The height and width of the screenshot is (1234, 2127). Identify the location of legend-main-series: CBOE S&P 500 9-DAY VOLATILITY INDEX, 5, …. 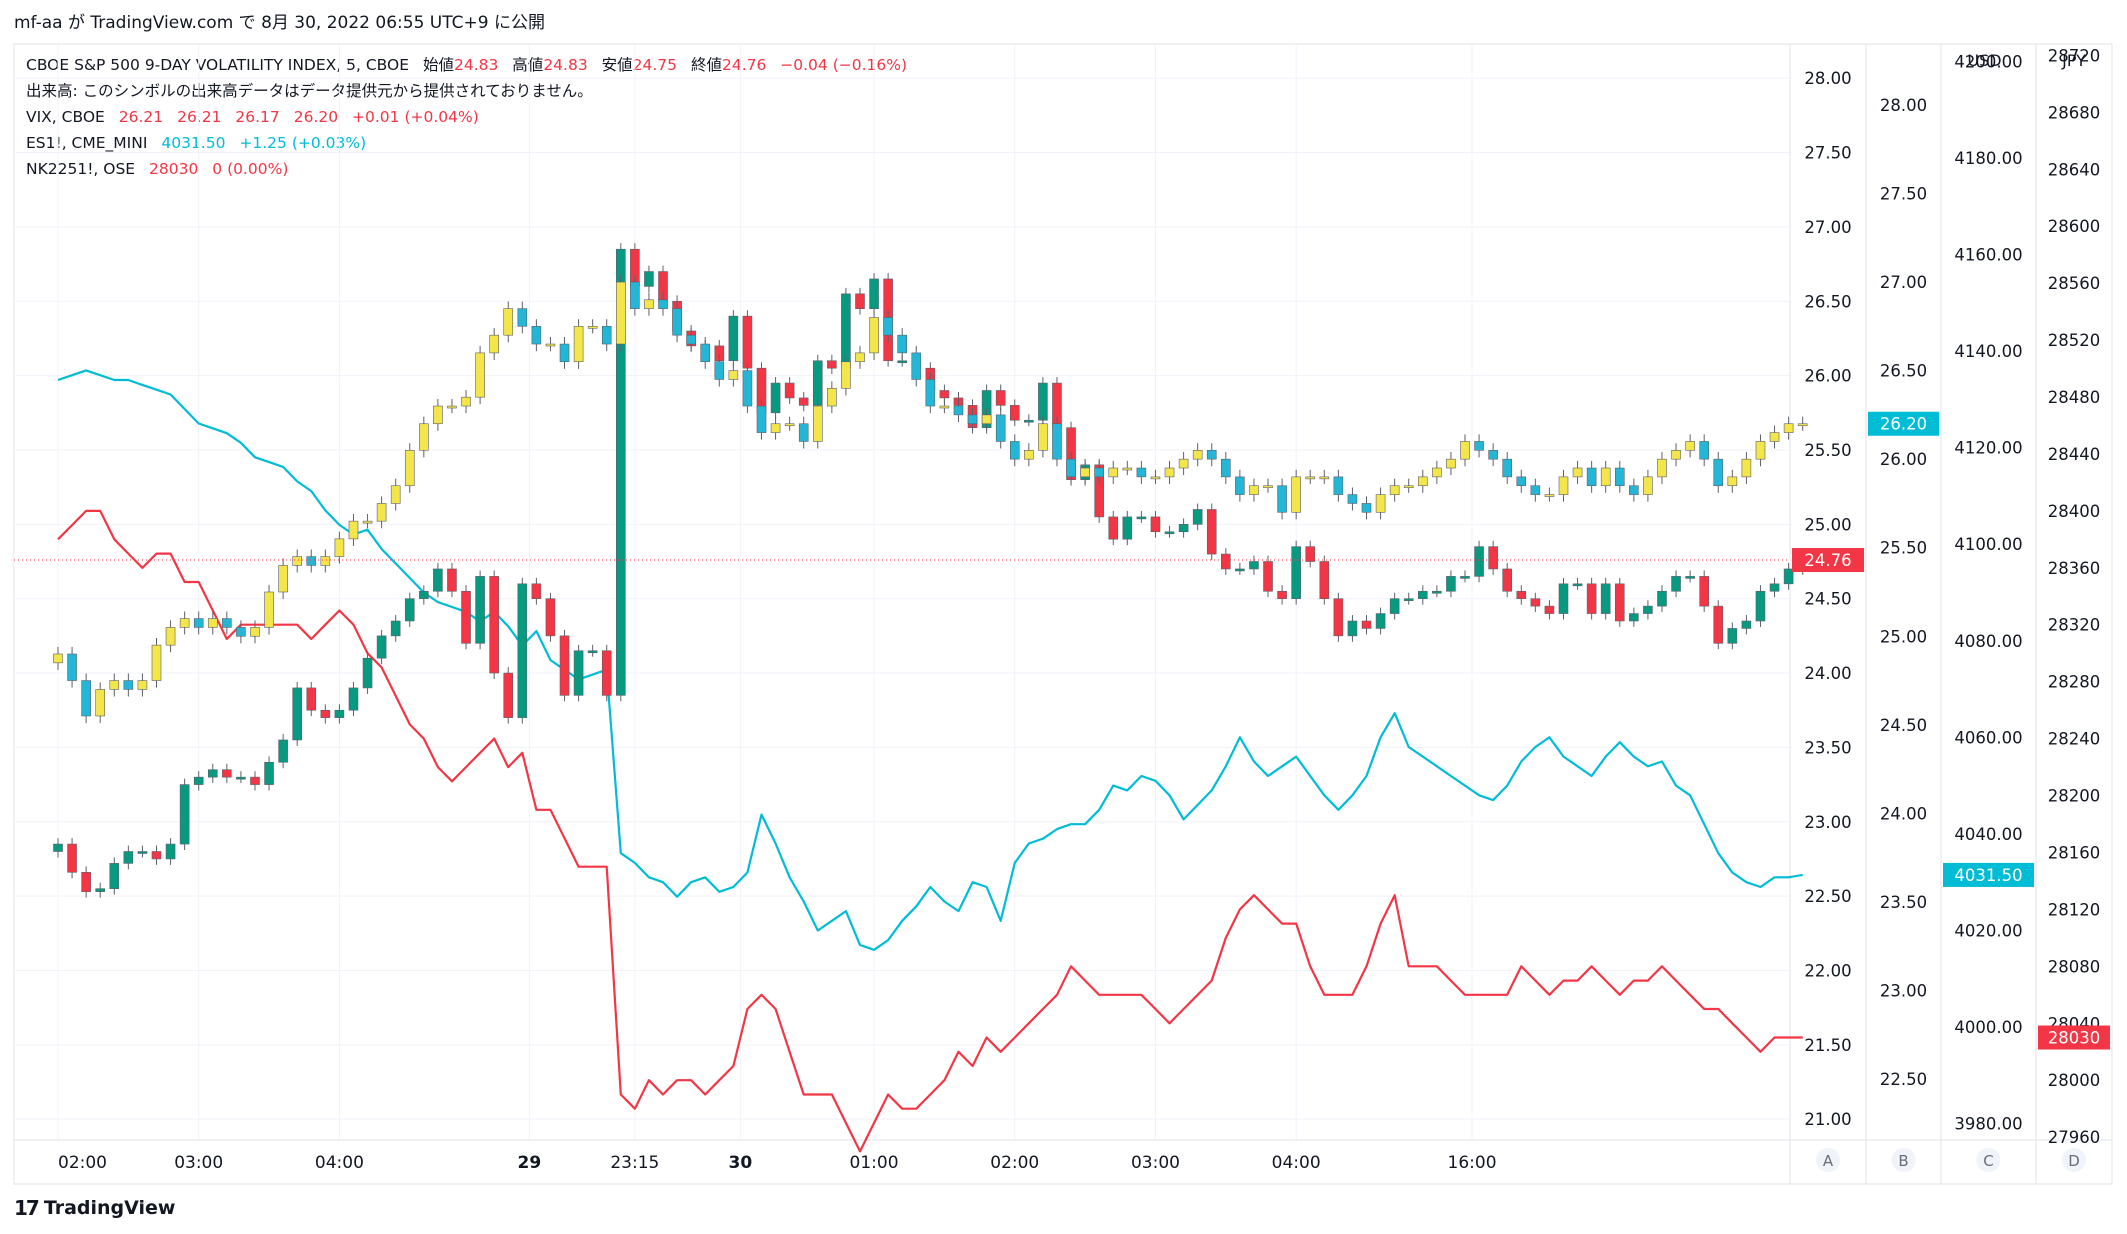
(466, 65).